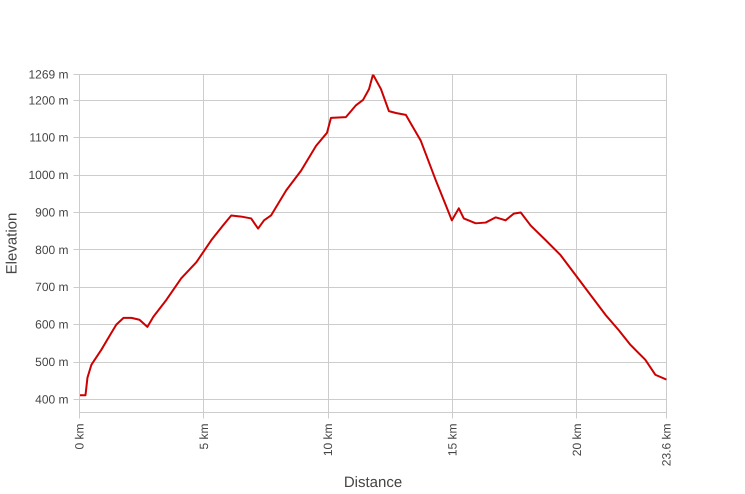 This screenshot has width=745, height=494. I want to click on y-axis-title: Elevation, so click(11, 243).